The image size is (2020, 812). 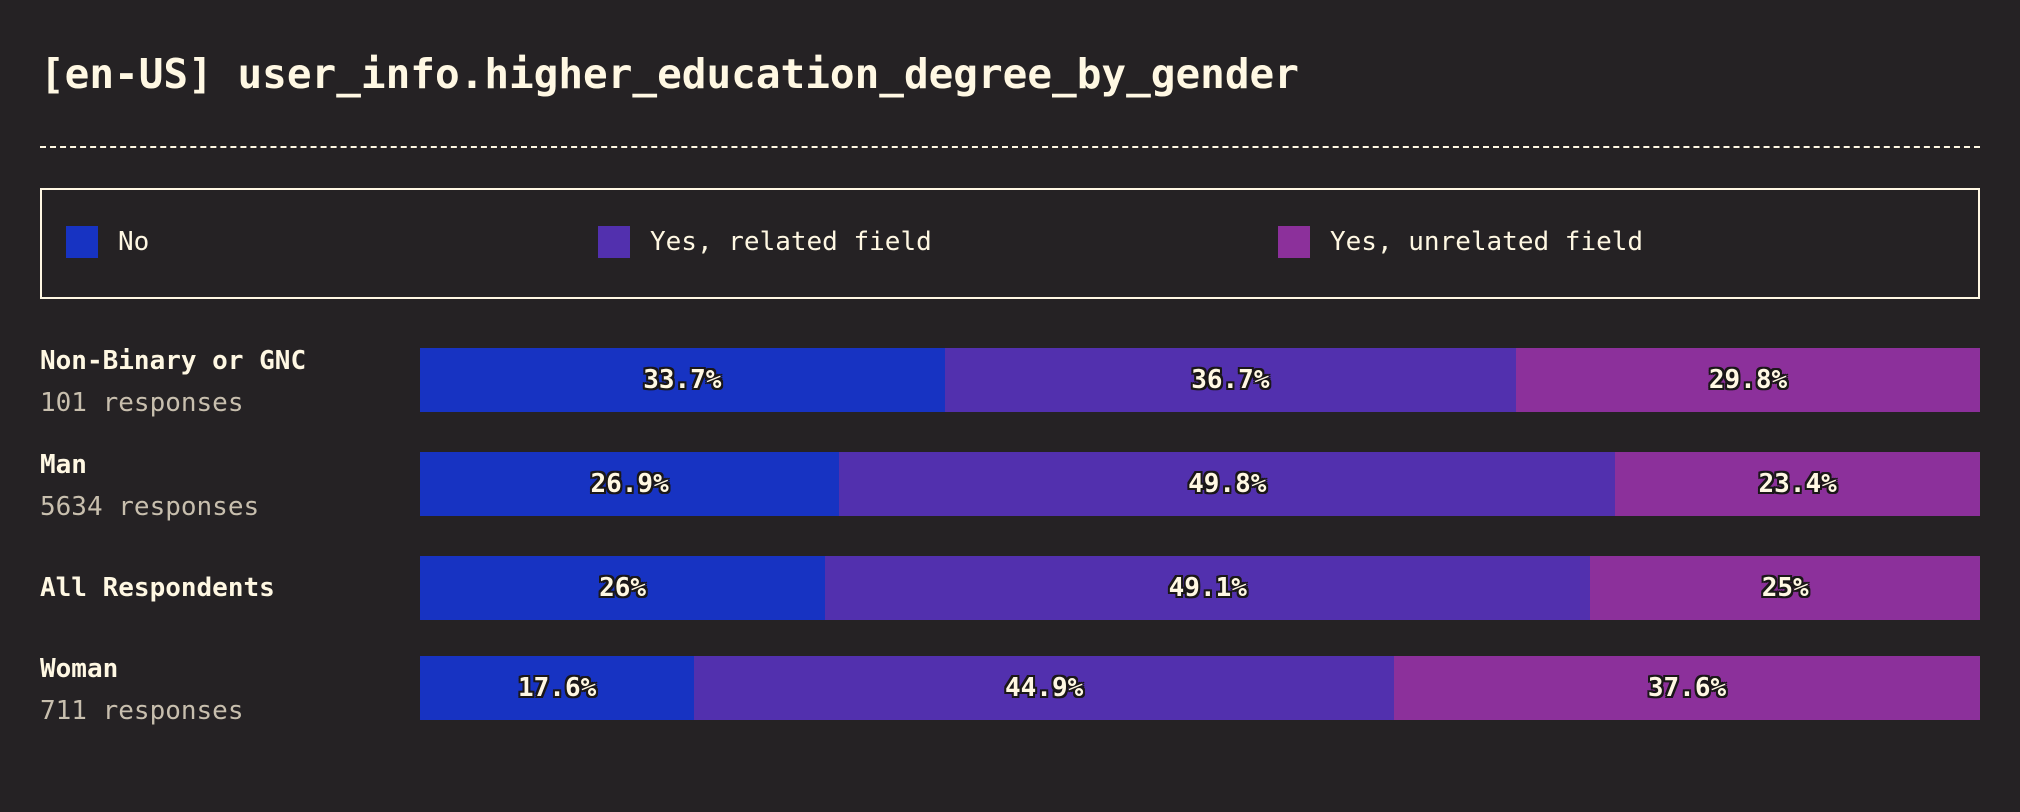 I want to click on title-divider, so click(x=1010, y=147).